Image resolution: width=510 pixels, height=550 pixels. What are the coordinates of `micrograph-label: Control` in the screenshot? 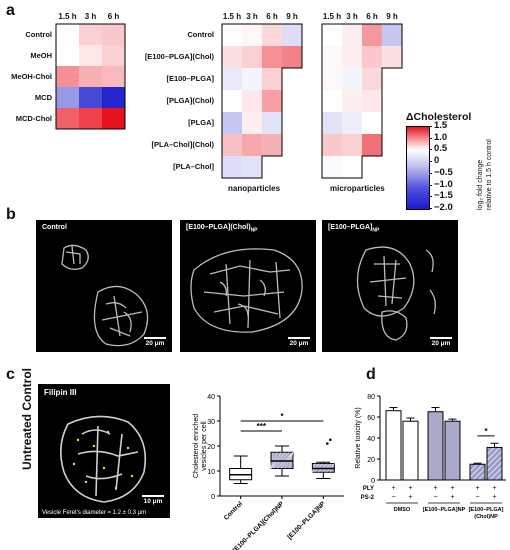 It's located at (54, 227).